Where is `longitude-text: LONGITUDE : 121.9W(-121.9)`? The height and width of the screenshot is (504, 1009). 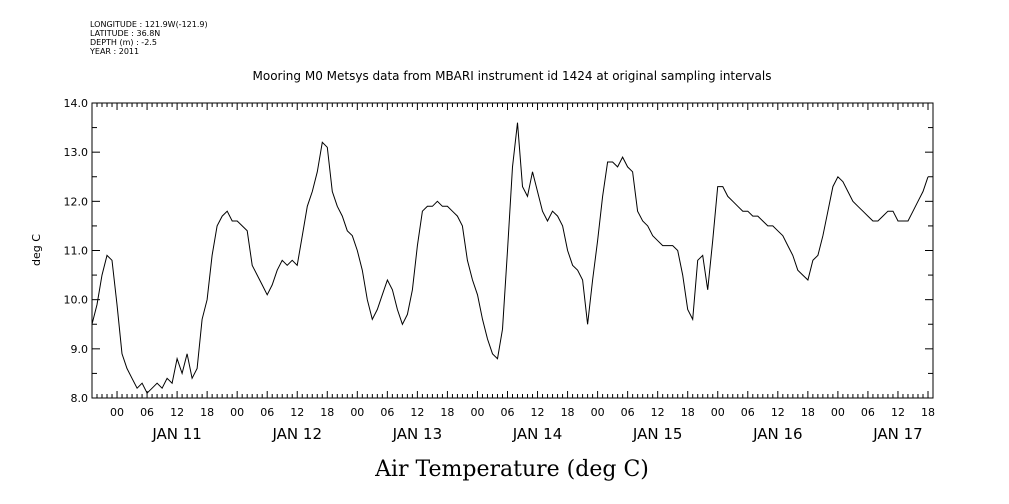
longitude-text: LONGITUDE : 121.9W(-121.9) is located at coordinates (149, 24).